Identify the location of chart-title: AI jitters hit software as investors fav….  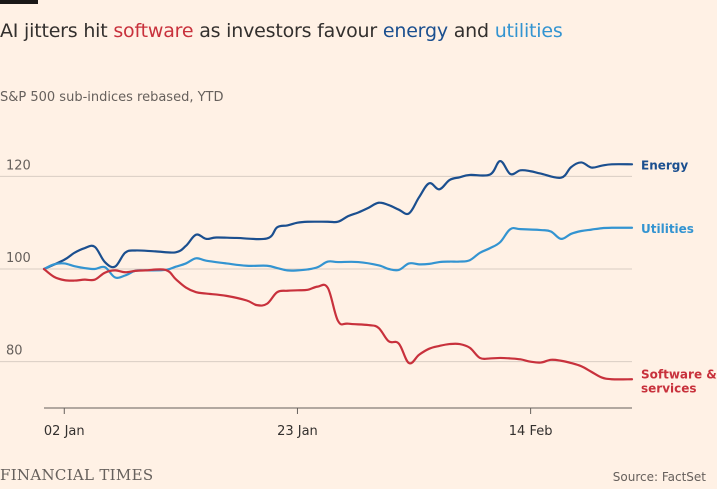
(281, 31).